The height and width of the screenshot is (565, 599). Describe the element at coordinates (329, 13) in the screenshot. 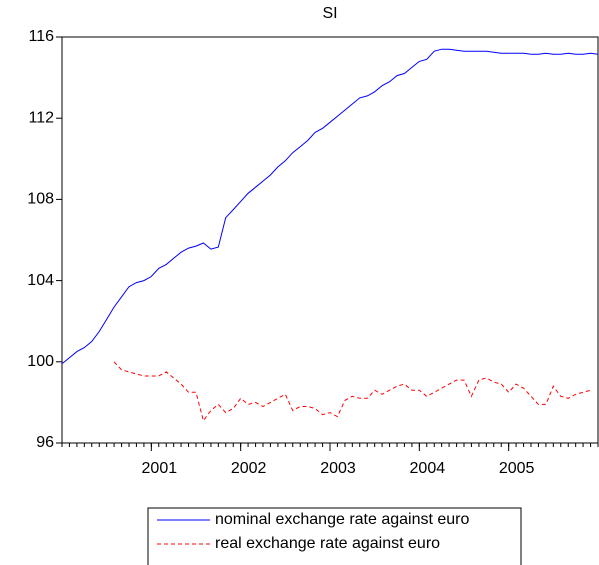

I see `chart-title: SI` at that location.